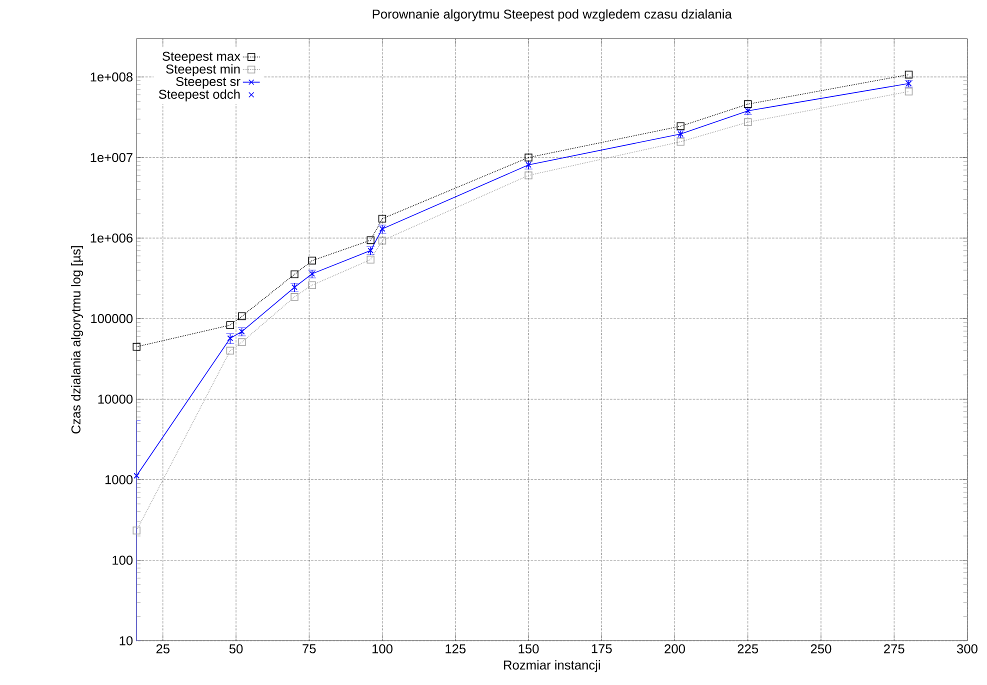  What do you see at coordinates (528, 649) in the screenshot?
I see `x-tick-label: 150` at bounding box center [528, 649].